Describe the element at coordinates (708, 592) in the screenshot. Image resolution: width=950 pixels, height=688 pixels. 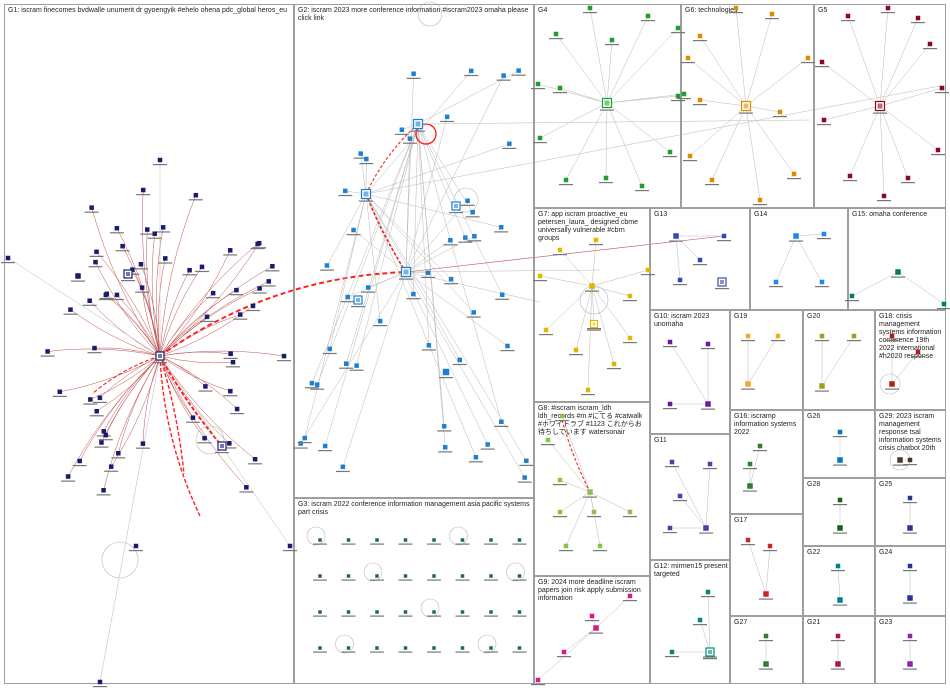
I see `g12-node` at that location.